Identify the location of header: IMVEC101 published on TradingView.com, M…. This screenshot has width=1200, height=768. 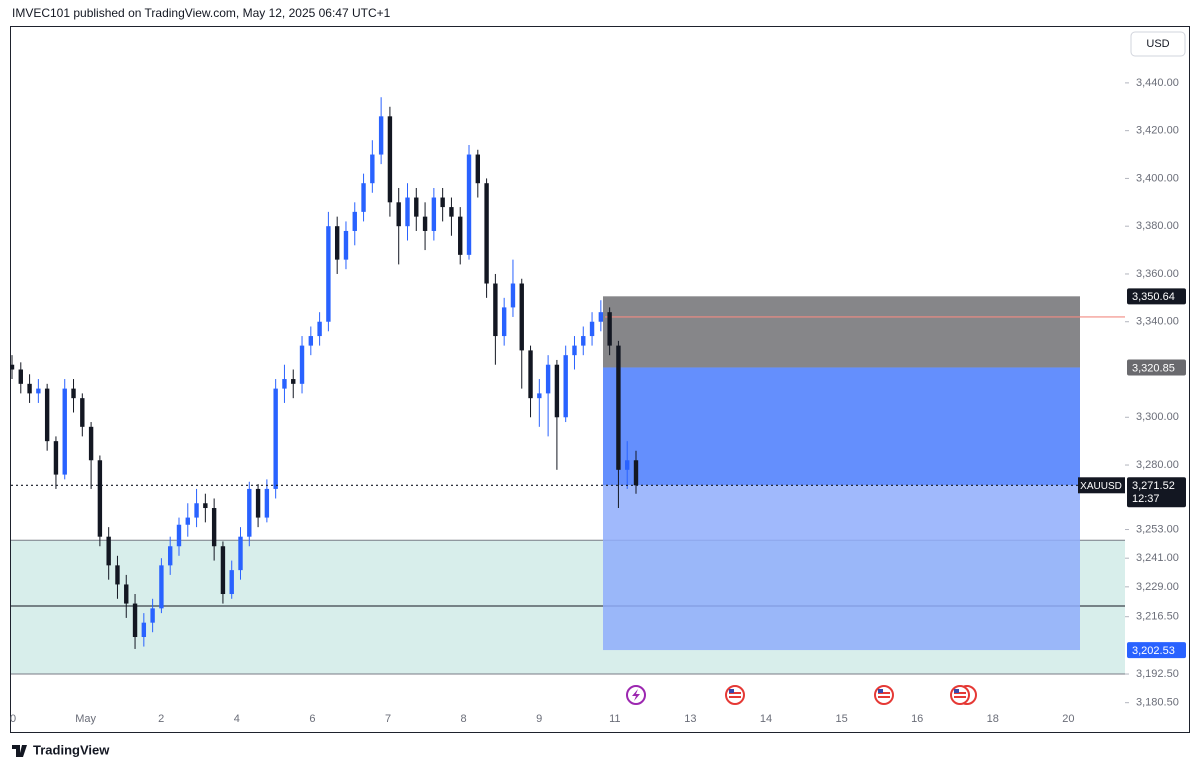
(201, 13).